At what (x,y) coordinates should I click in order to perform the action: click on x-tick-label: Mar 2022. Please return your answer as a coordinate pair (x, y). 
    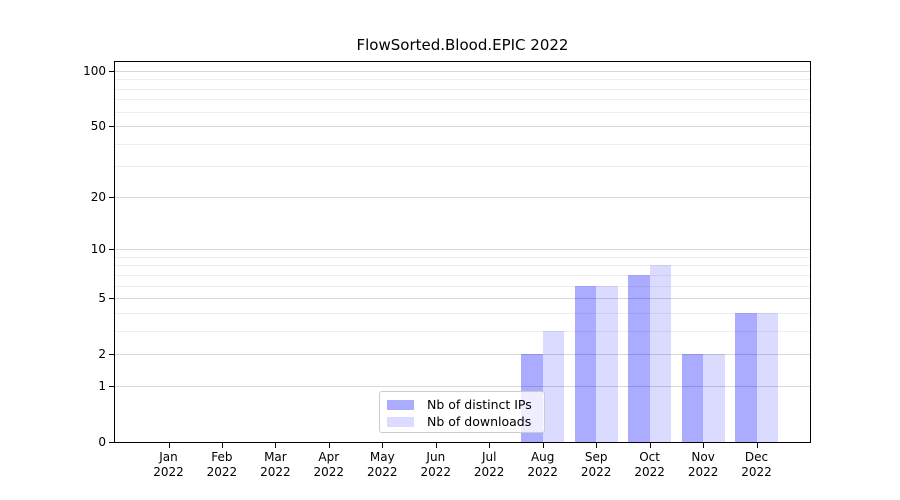
    Looking at the image, I should click on (275, 464).